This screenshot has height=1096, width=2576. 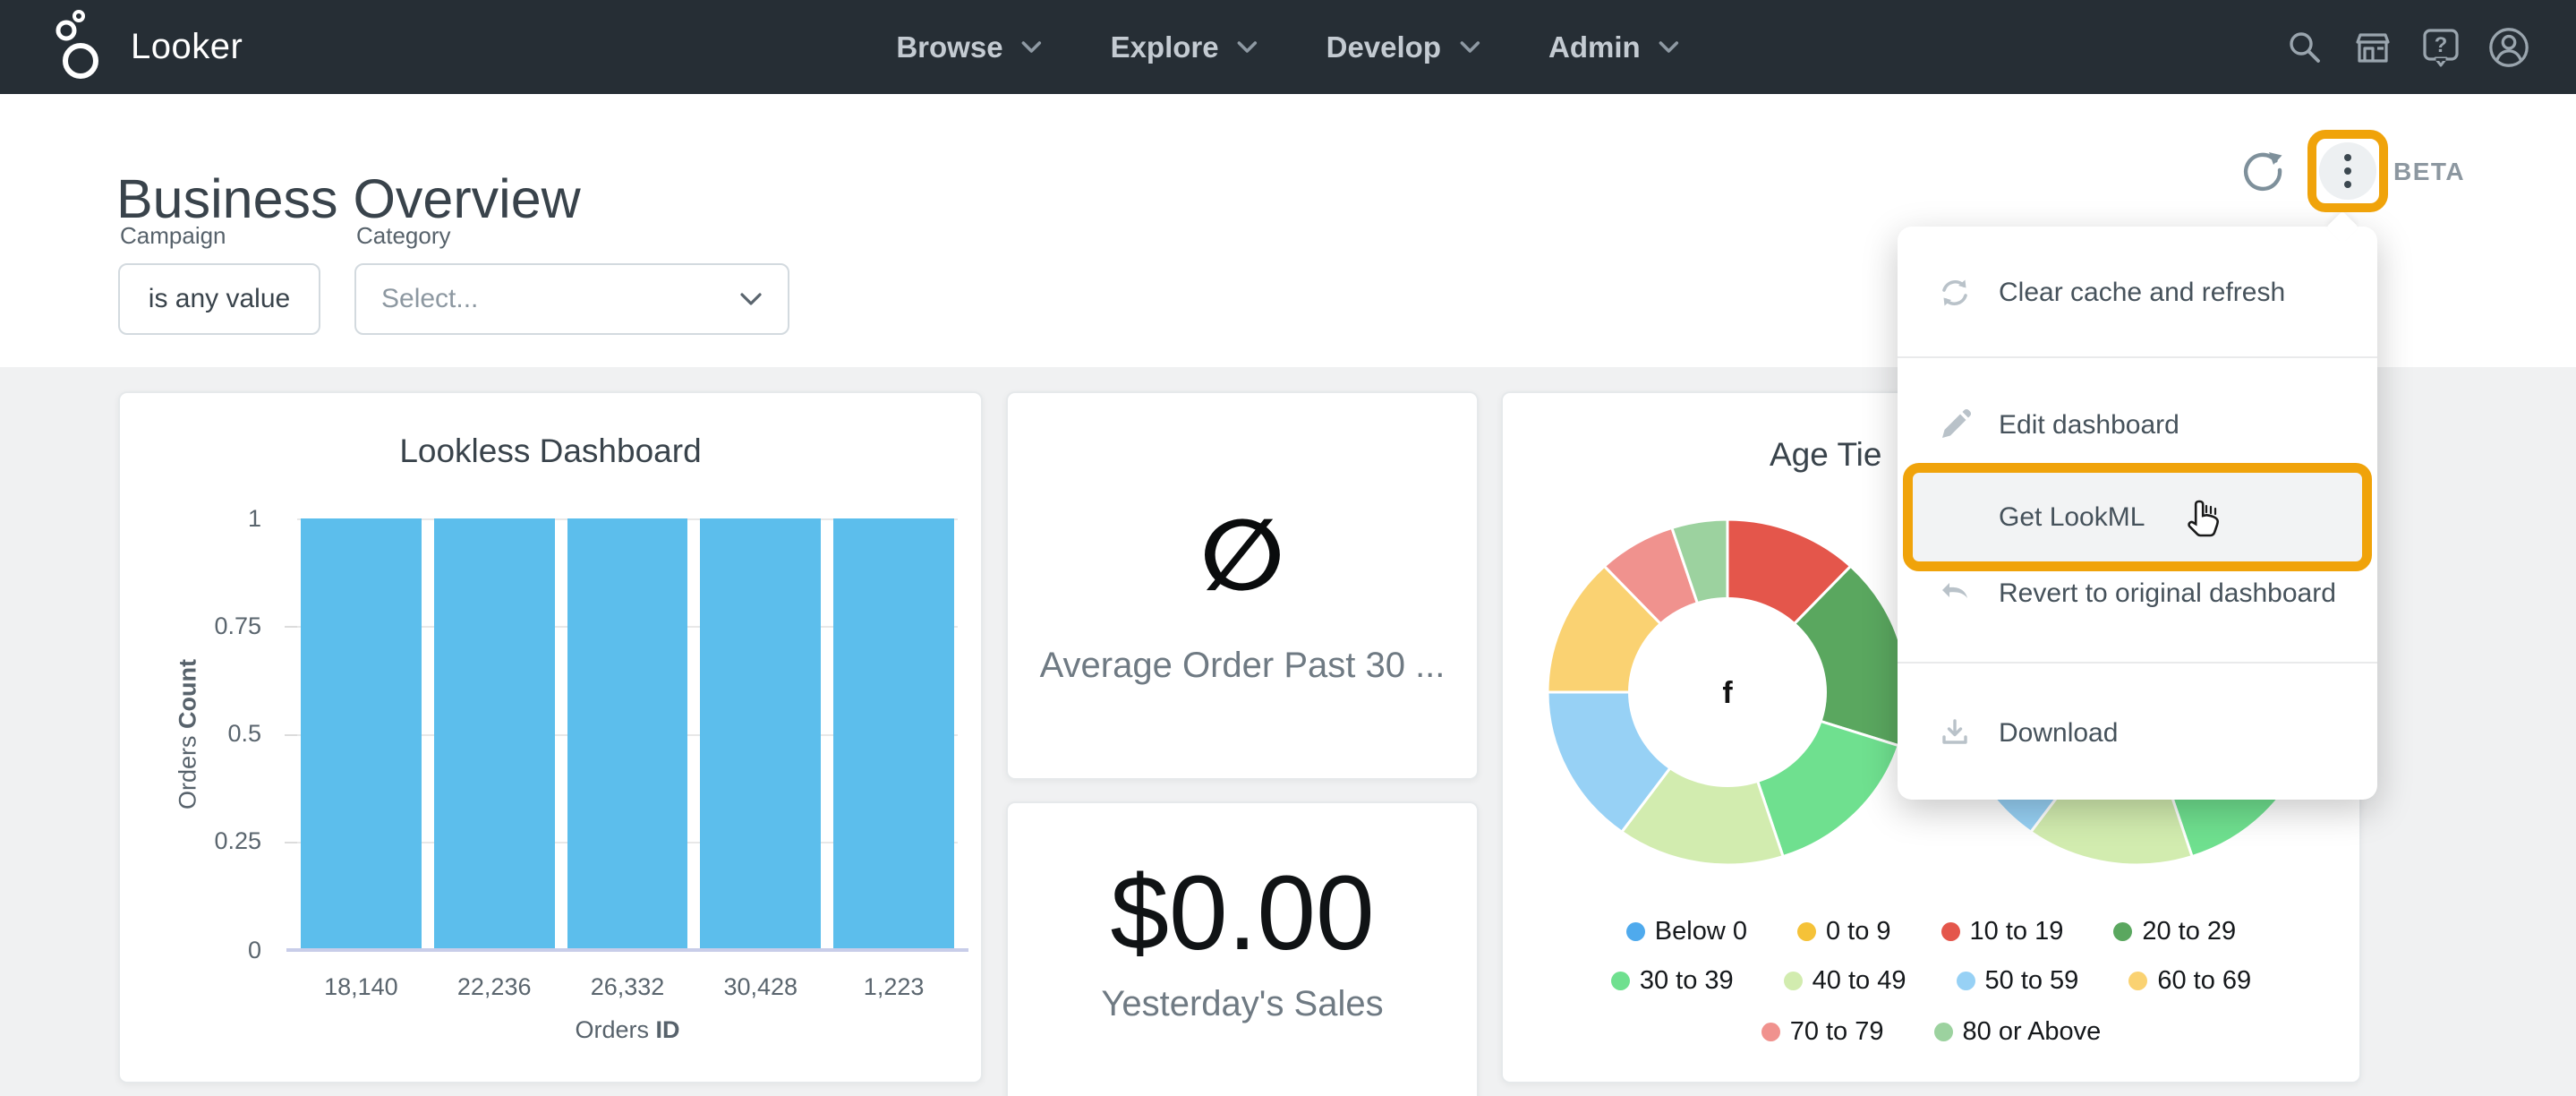 What do you see at coordinates (237, 841) in the screenshot?
I see `y-tick: 0.25` at bounding box center [237, 841].